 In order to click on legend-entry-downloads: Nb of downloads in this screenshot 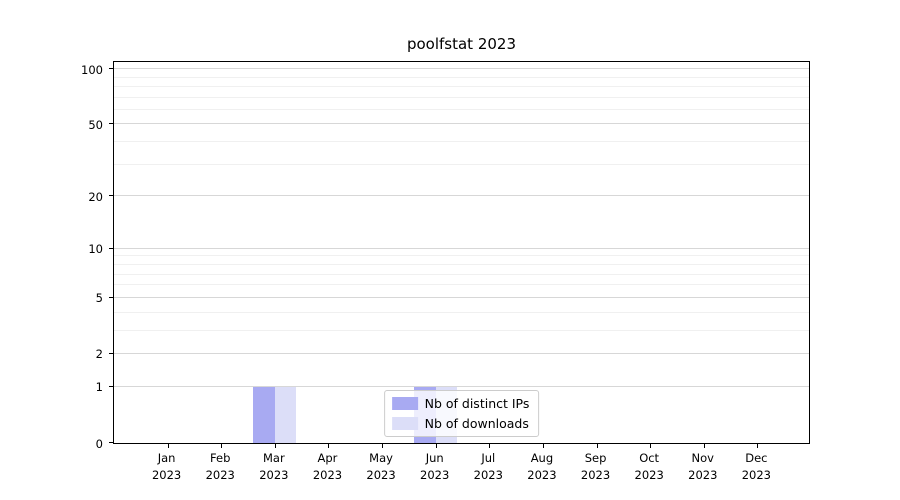, I will do `click(460, 423)`.